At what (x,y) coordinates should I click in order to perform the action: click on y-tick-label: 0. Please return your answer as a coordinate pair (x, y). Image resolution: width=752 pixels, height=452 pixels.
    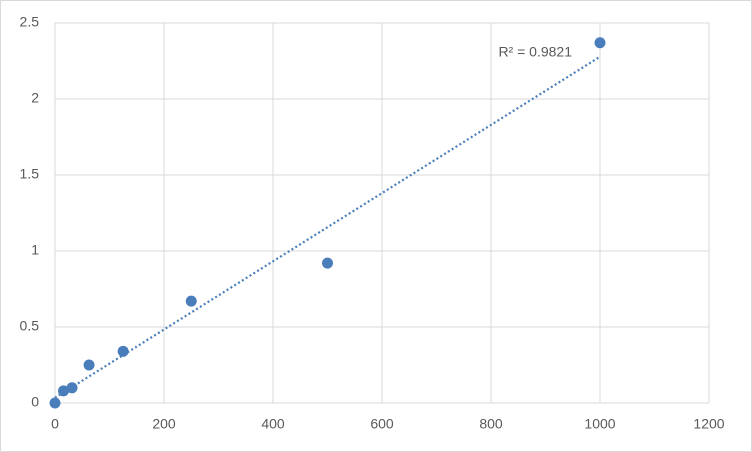
    Looking at the image, I should click on (35, 402).